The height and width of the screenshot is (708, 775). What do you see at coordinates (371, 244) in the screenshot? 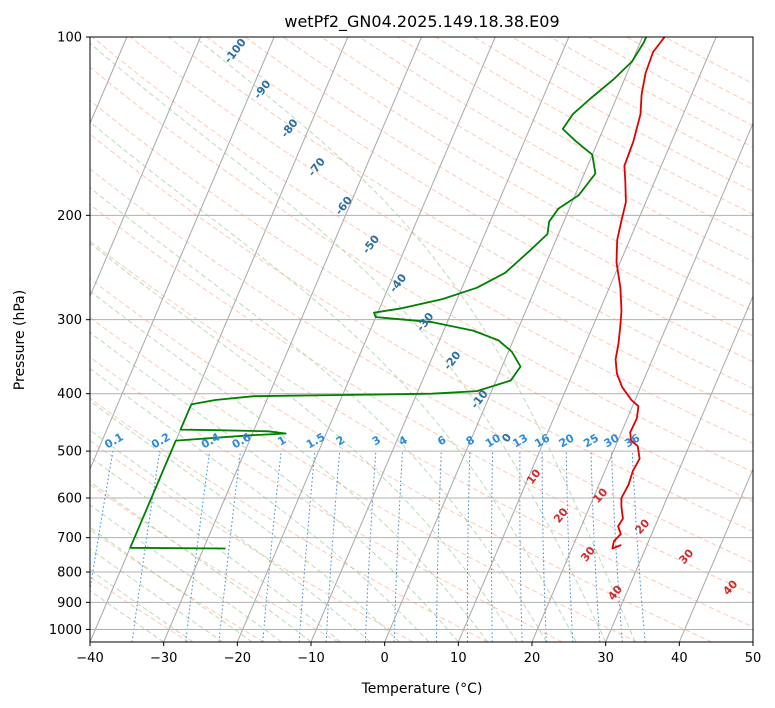
I see `dry-adiabat-label: -50` at bounding box center [371, 244].